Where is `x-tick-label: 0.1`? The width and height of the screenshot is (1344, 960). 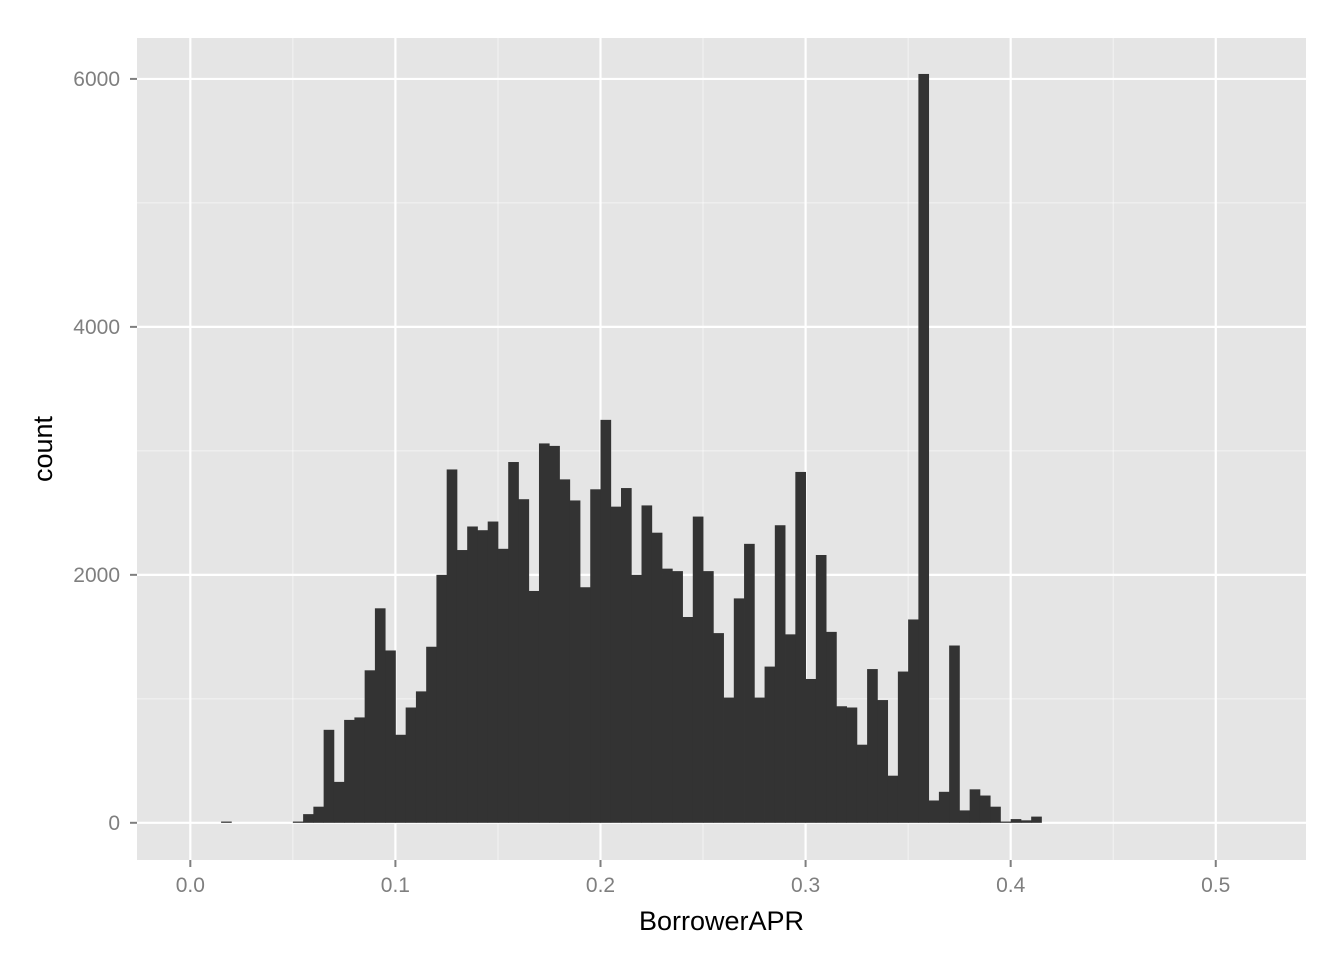 x-tick-label: 0.1 is located at coordinates (395, 885).